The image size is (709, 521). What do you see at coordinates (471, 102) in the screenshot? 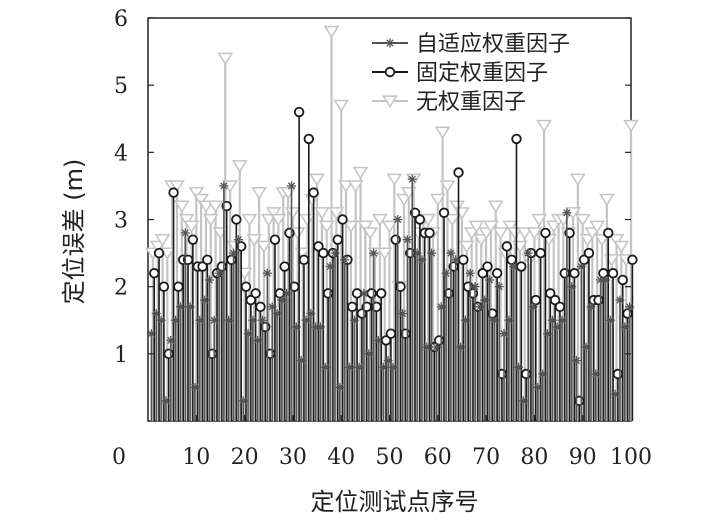
I see `legend-label: 无权重因子` at bounding box center [471, 102].